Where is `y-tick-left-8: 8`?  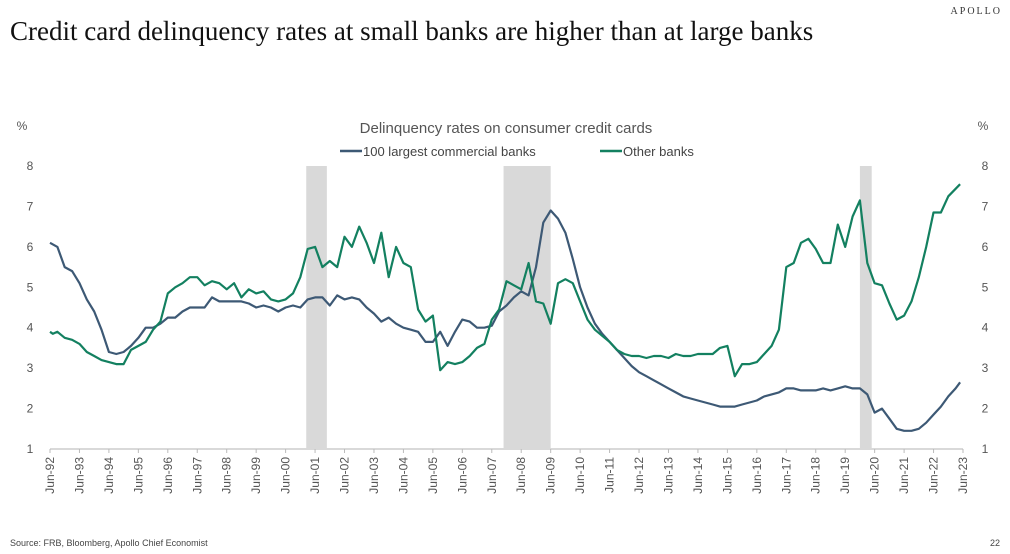 y-tick-left-8: 8 is located at coordinates (30, 166).